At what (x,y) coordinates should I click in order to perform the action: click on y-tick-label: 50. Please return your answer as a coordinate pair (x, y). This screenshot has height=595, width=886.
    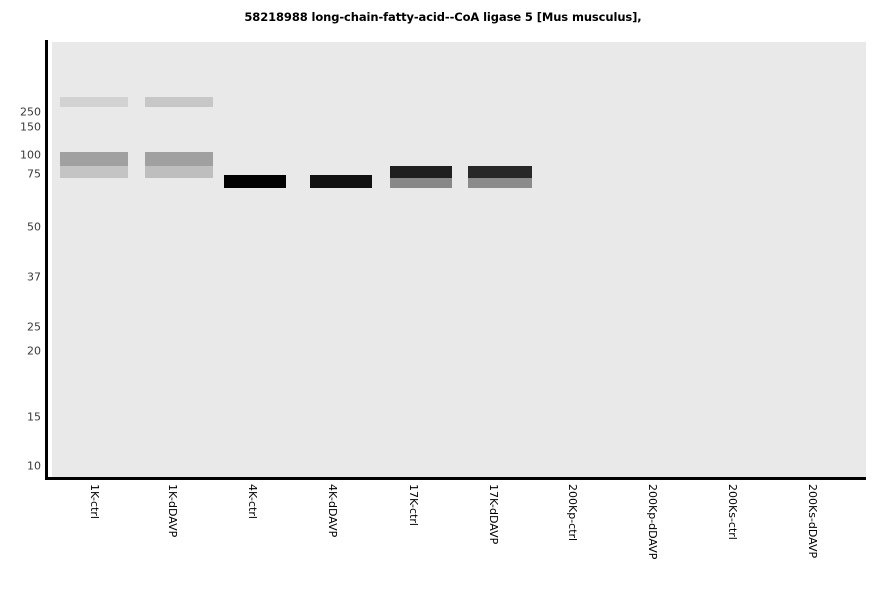
    Looking at the image, I should click on (34, 227).